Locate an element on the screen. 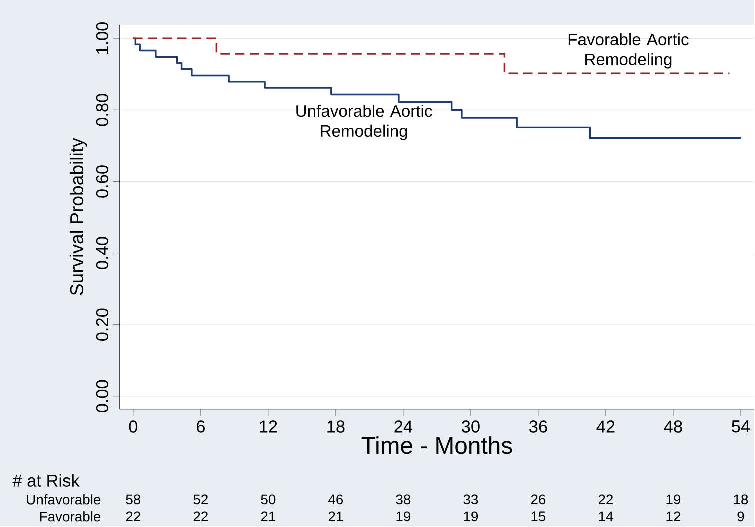 The height and width of the screenshot is (527, 755). text: 14 is located at coordinates (606, 517).